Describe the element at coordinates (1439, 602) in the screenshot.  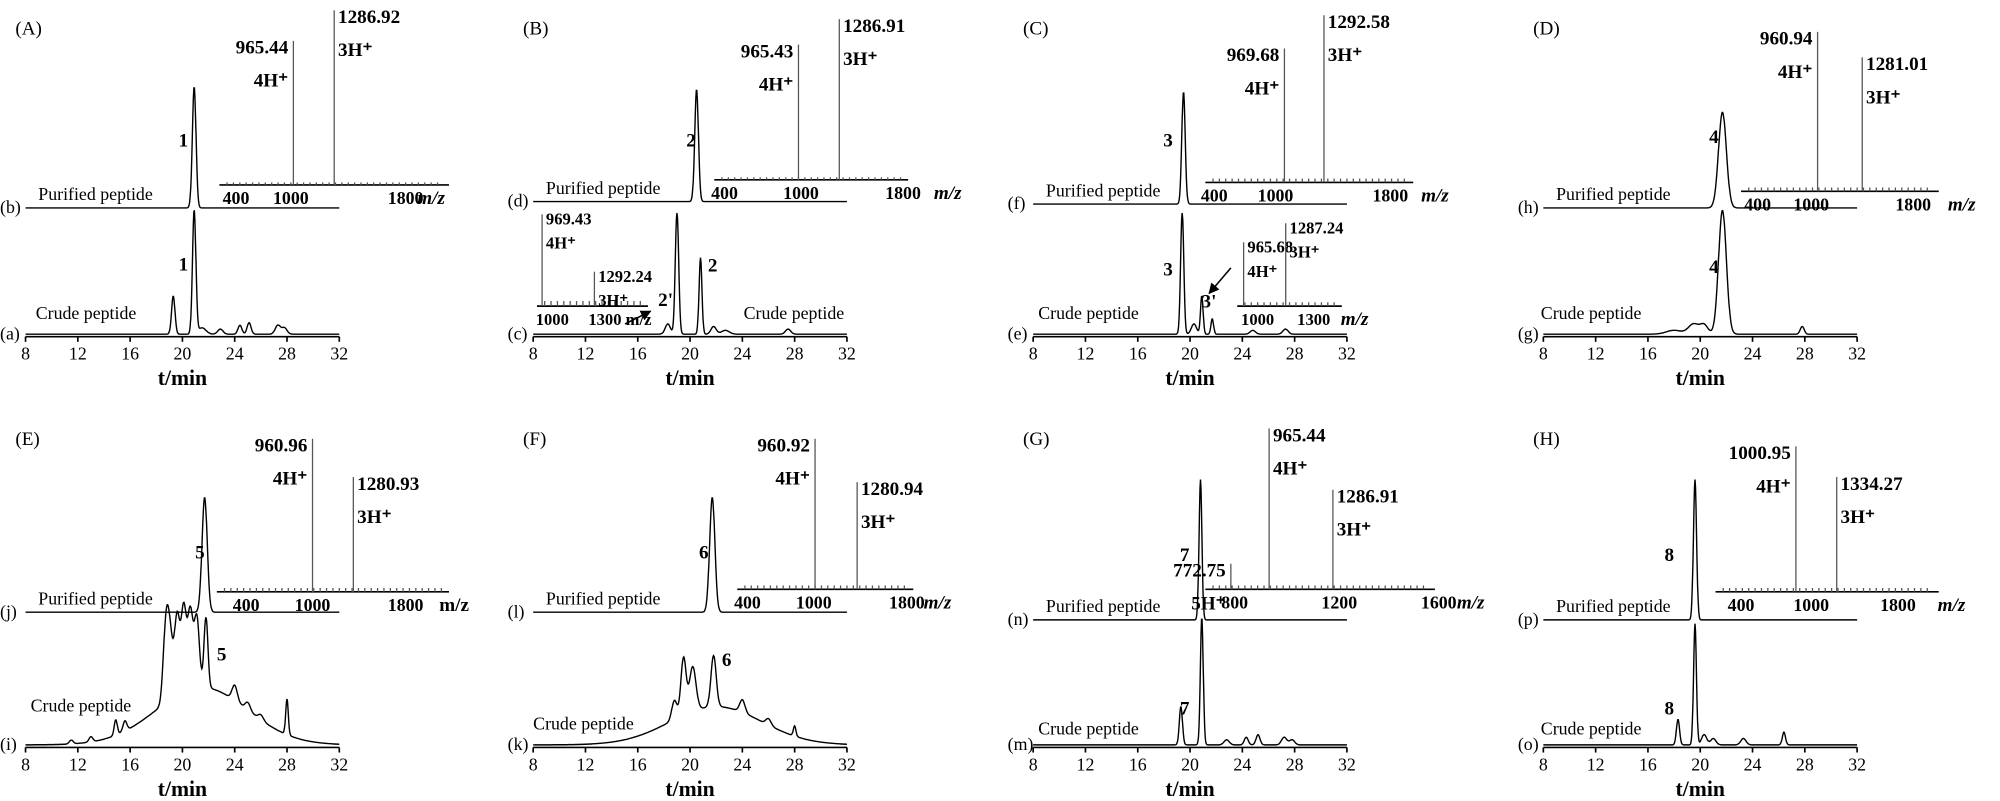
I see `ms-tick-label: 1600` at that location.